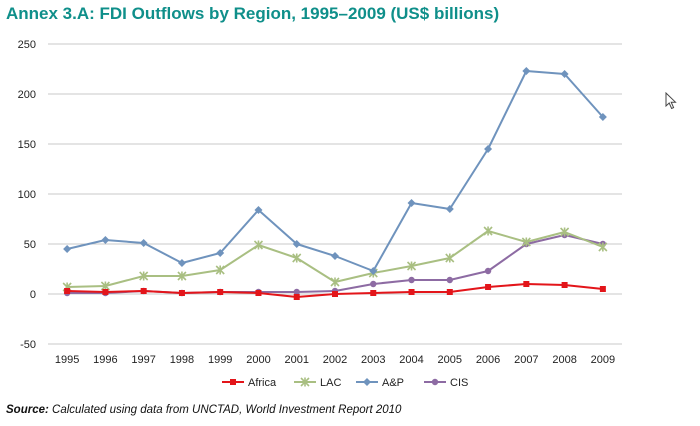 The image size is (700, 426). Describe the element at coordinates (296, 360) in the screenshot. I see `x-tick-label: 2001` at that location.